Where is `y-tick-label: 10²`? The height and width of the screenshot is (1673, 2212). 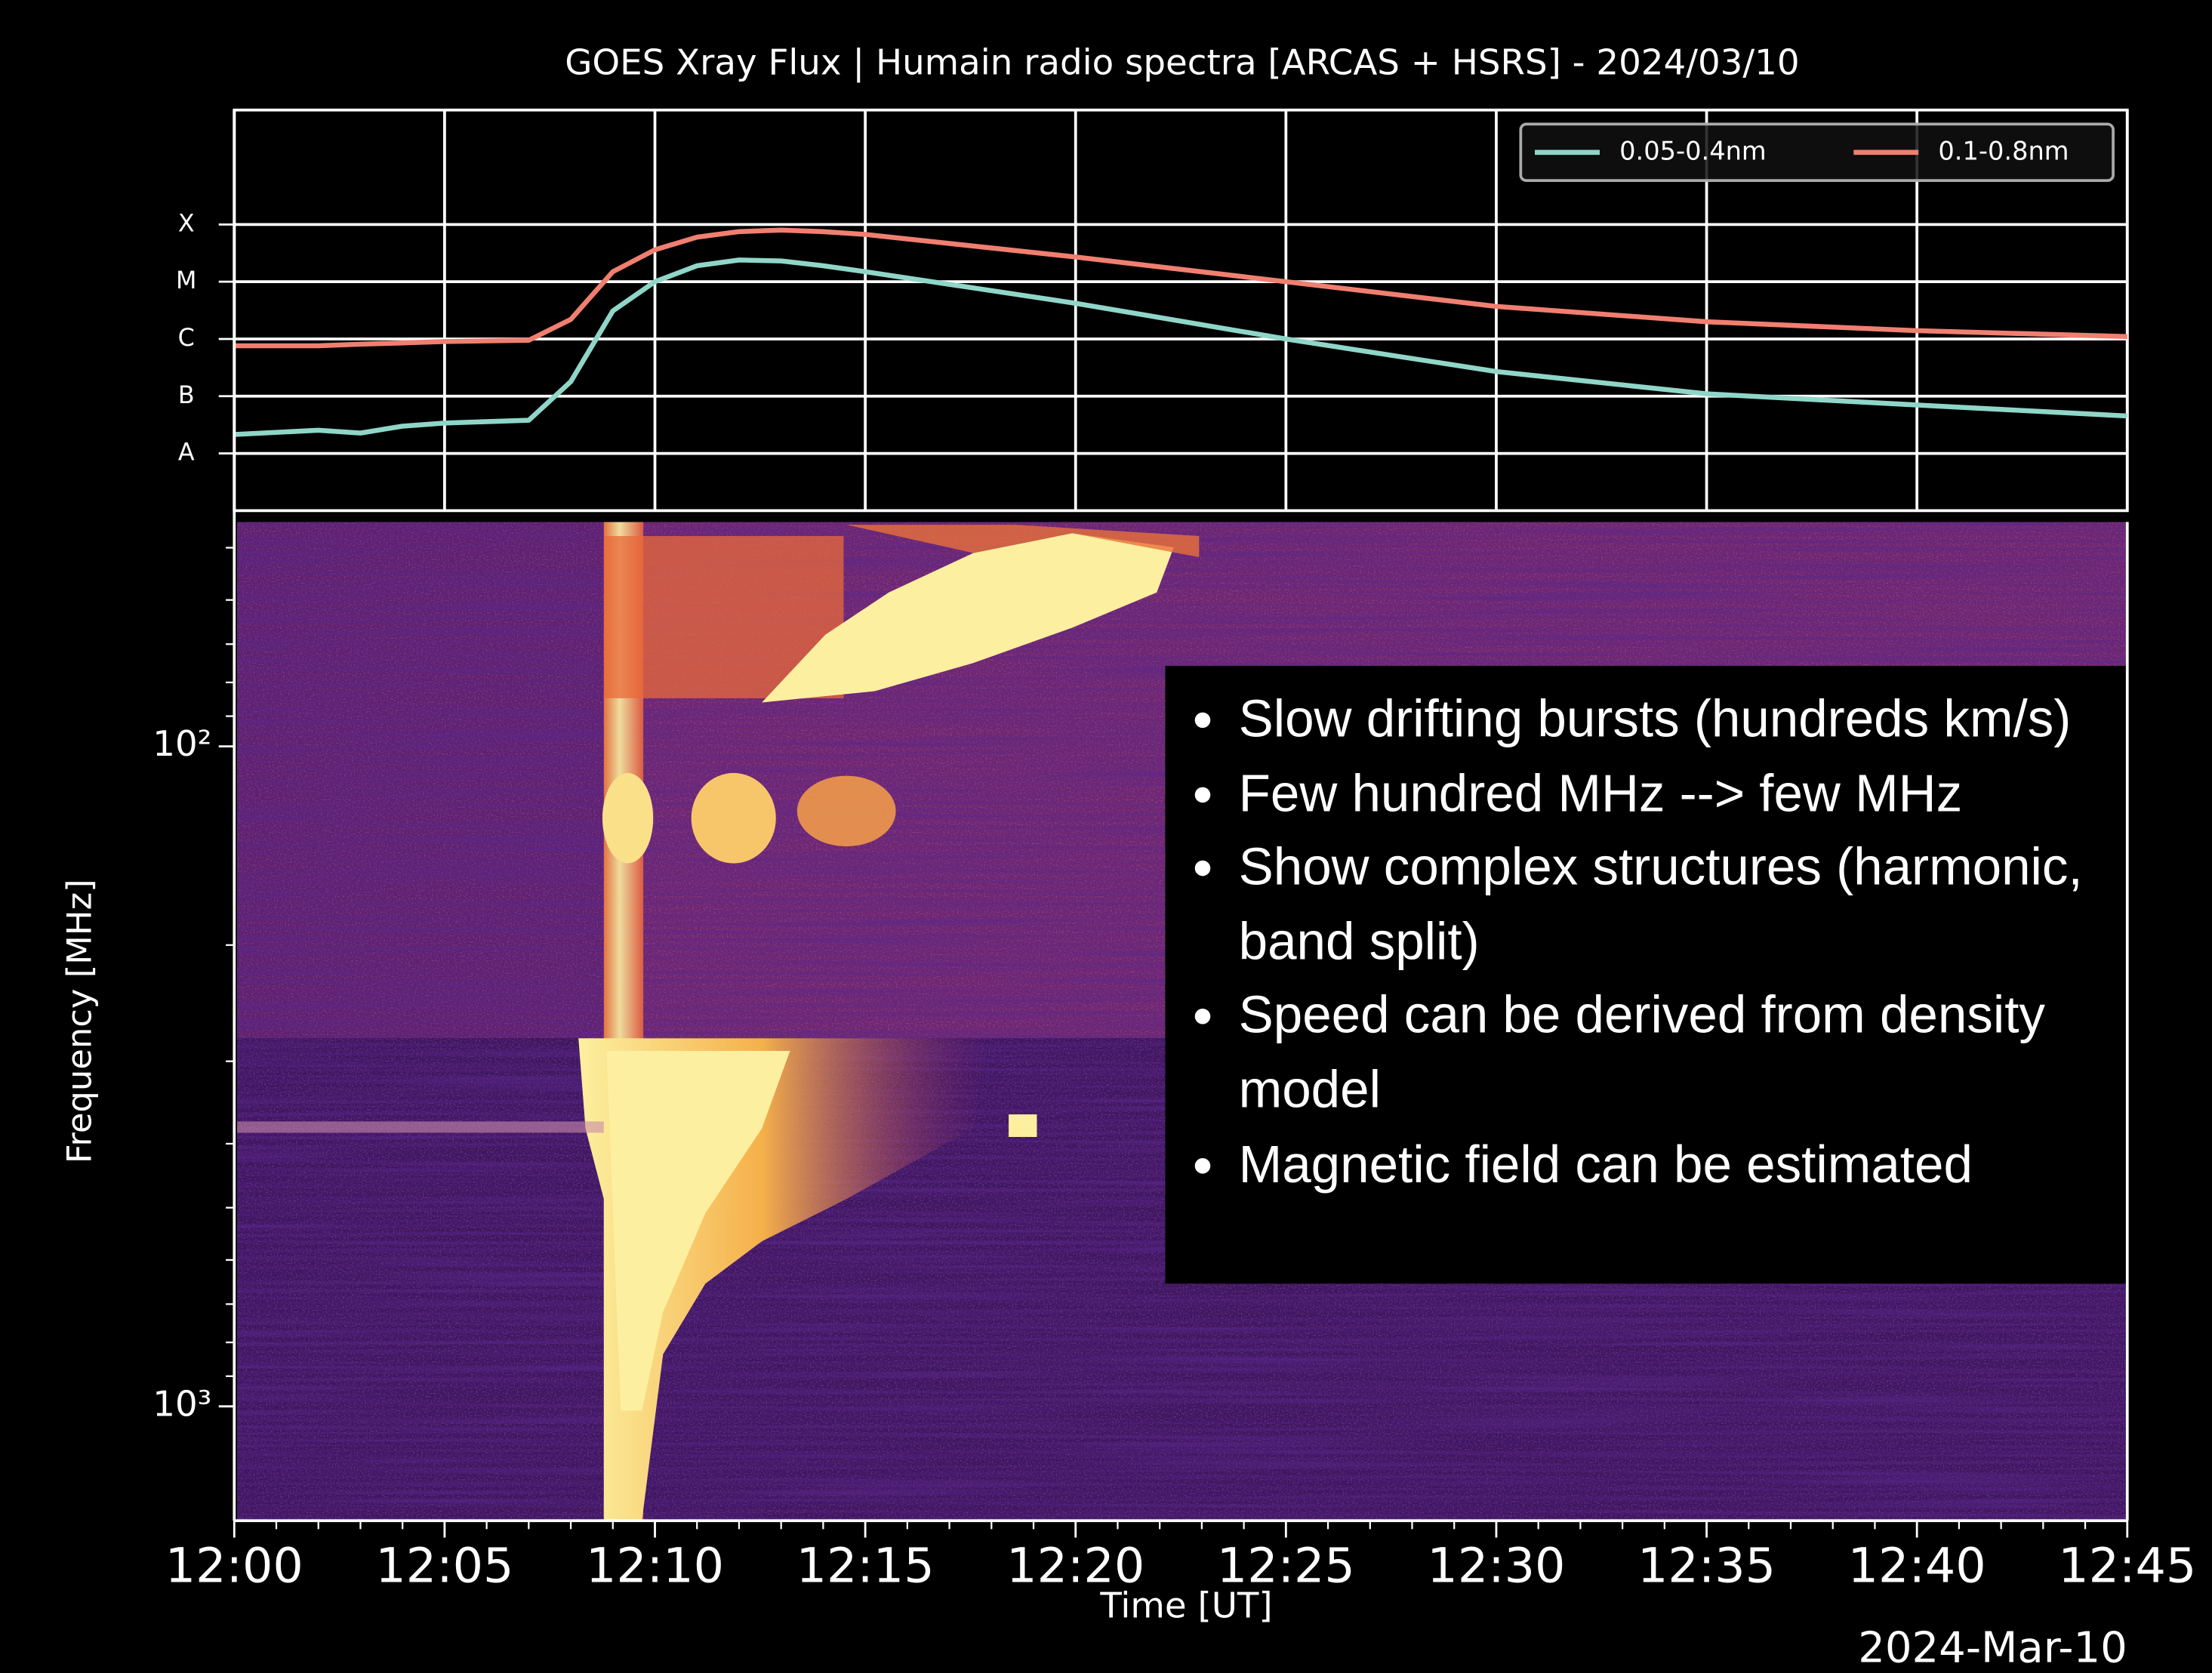 y-tick-label: 10² is located at coordinates (181, 744).